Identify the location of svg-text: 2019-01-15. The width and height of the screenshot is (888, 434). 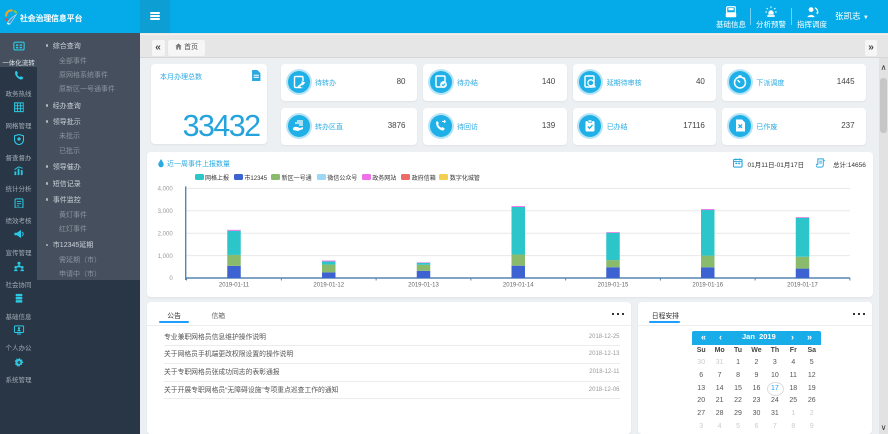
(613, 286).